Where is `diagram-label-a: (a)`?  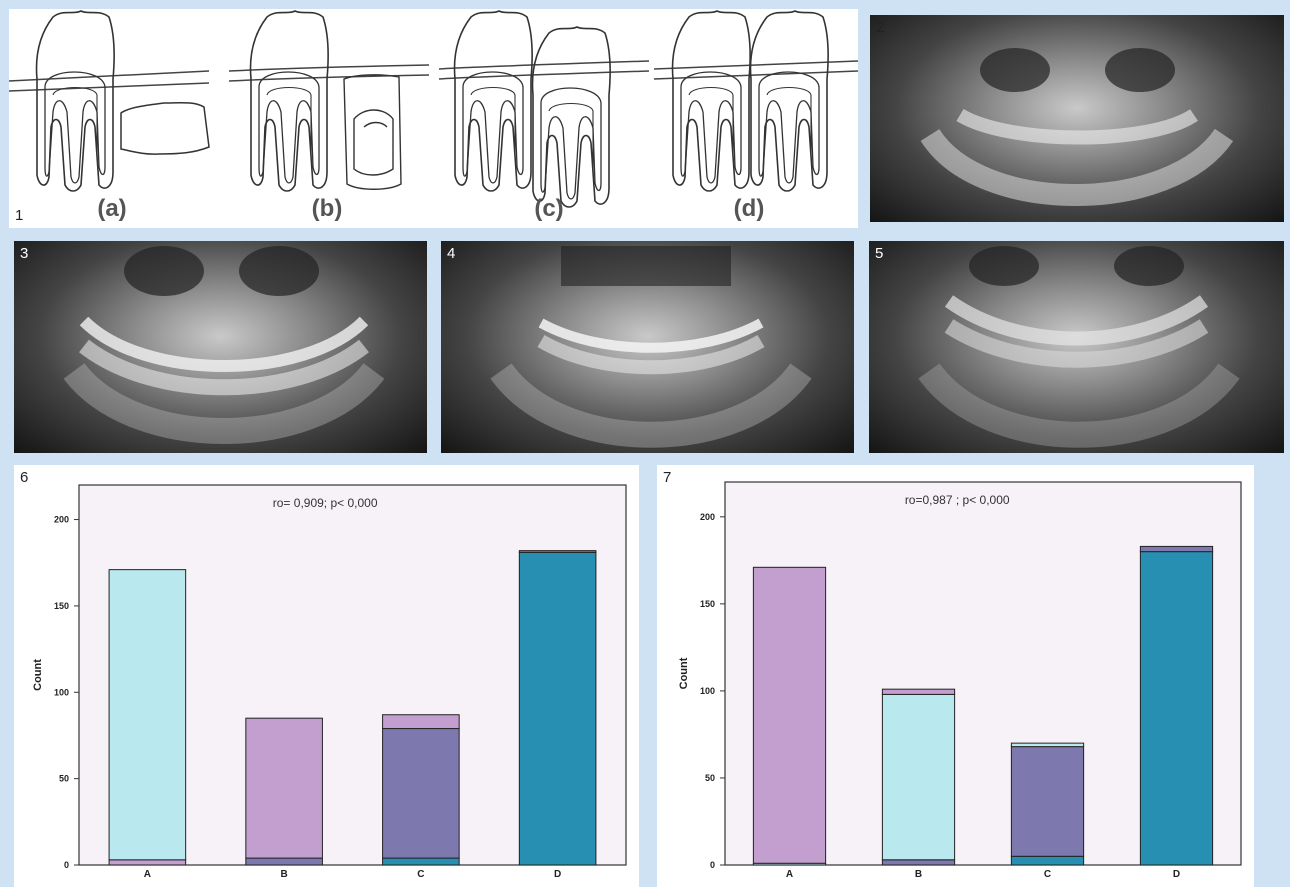 diagram-label-a: (a) is located at coordinates (111, 208).